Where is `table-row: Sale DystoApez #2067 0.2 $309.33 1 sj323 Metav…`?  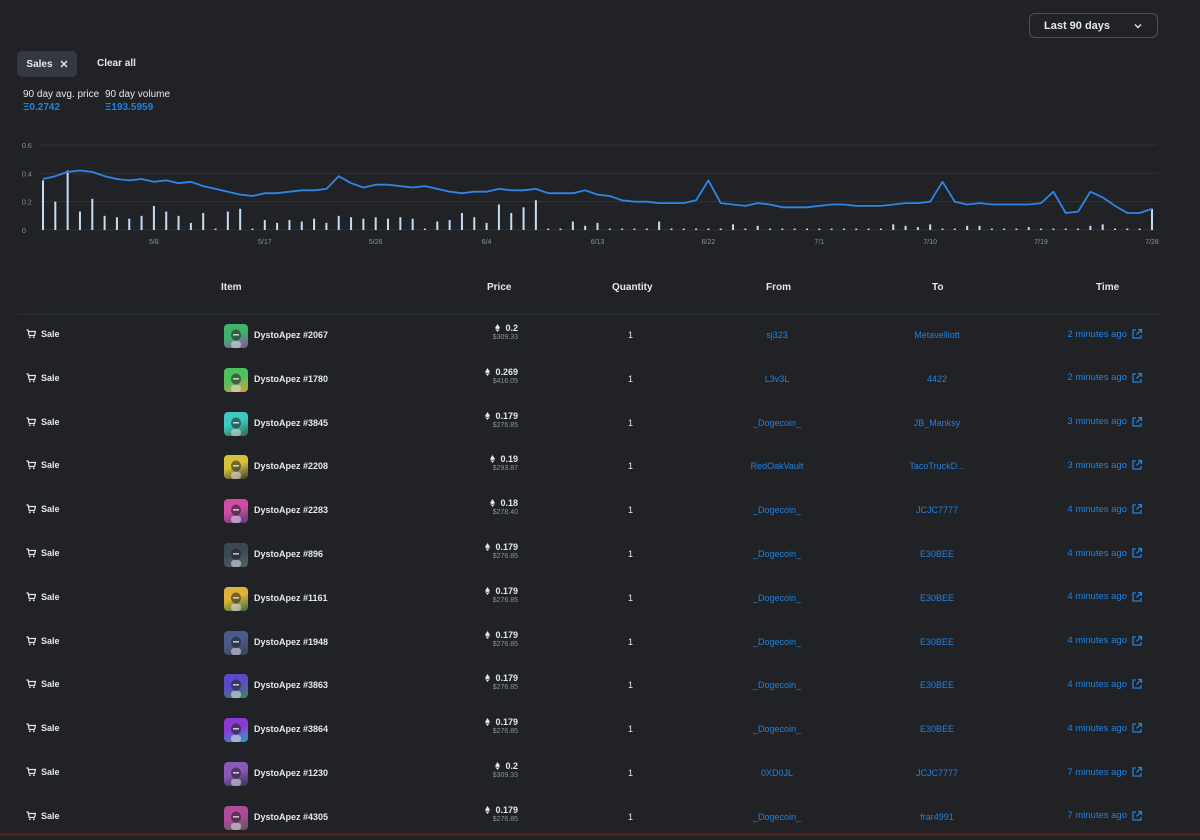 table-row: Sale DystoApez #2067 0.2 $309.33 1 sj323 Metav… is located at coordinates (600, 336).